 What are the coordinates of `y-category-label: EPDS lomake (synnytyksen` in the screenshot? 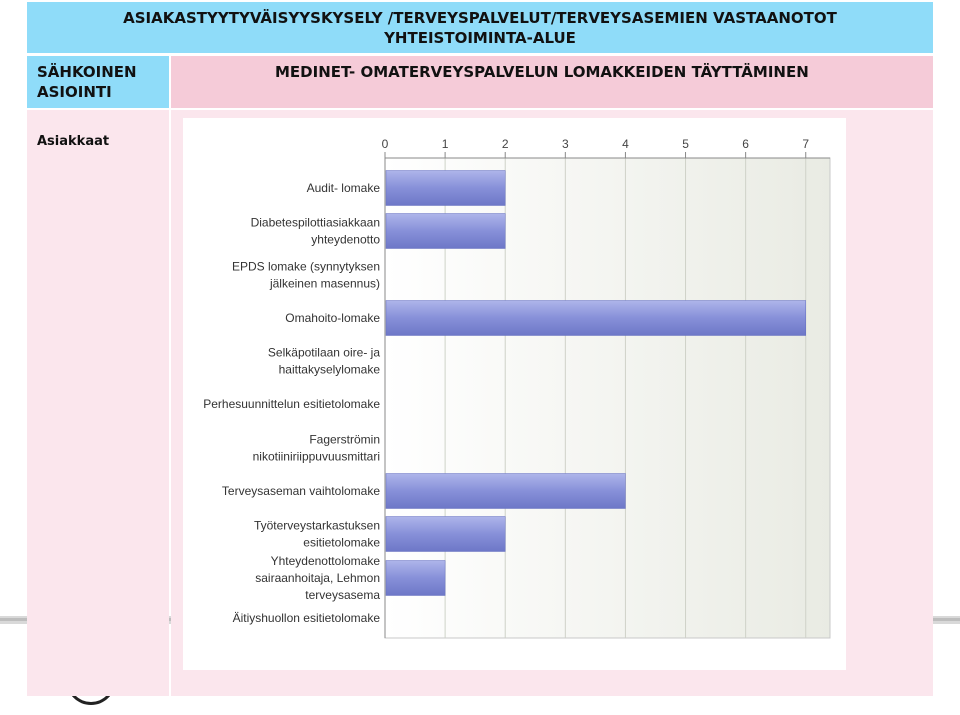 It's located at (306, 267).